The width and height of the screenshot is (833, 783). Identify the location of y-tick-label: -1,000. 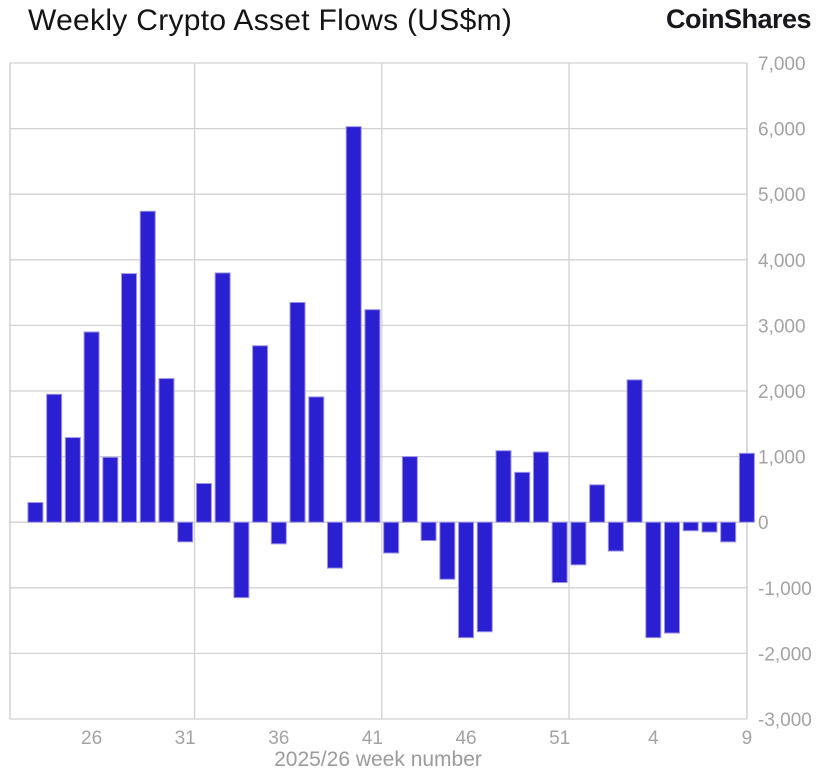
(785, 589).